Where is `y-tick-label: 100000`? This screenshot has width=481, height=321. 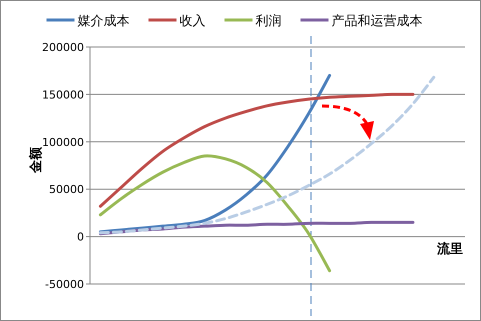
y-tick-label: 100000 is located at coordinates (63, 142).